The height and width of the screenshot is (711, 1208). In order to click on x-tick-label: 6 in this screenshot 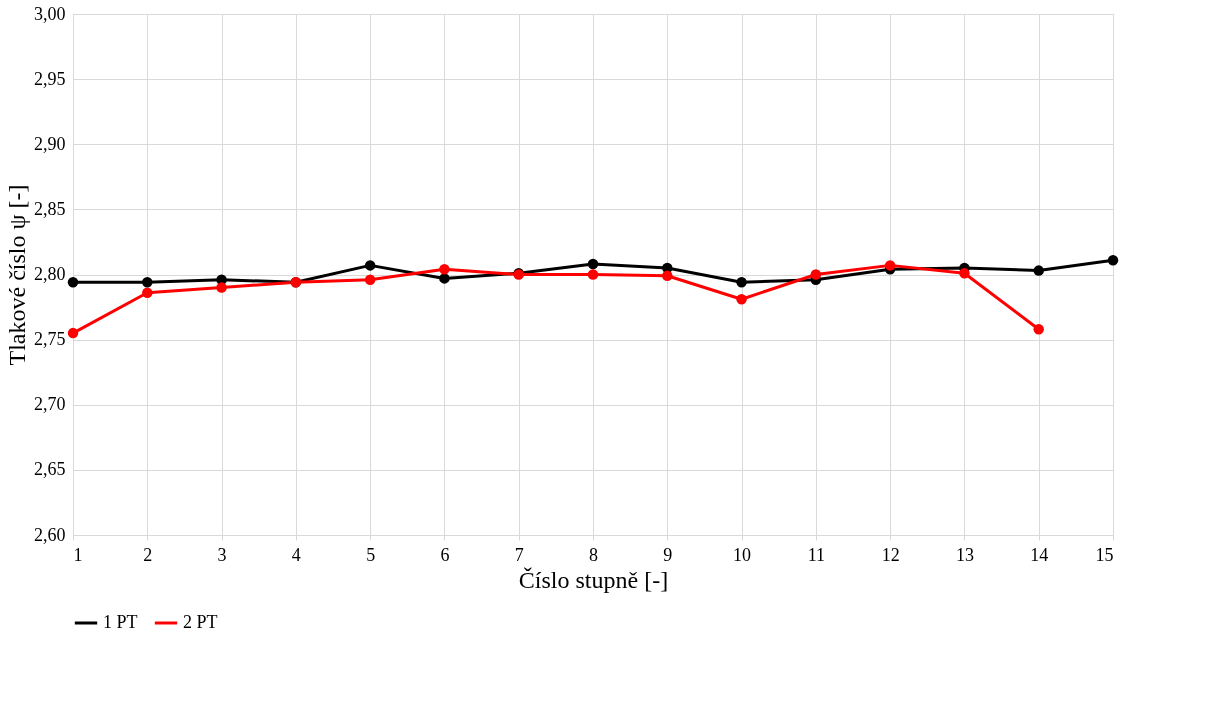, I will do `click(445, 554)`.